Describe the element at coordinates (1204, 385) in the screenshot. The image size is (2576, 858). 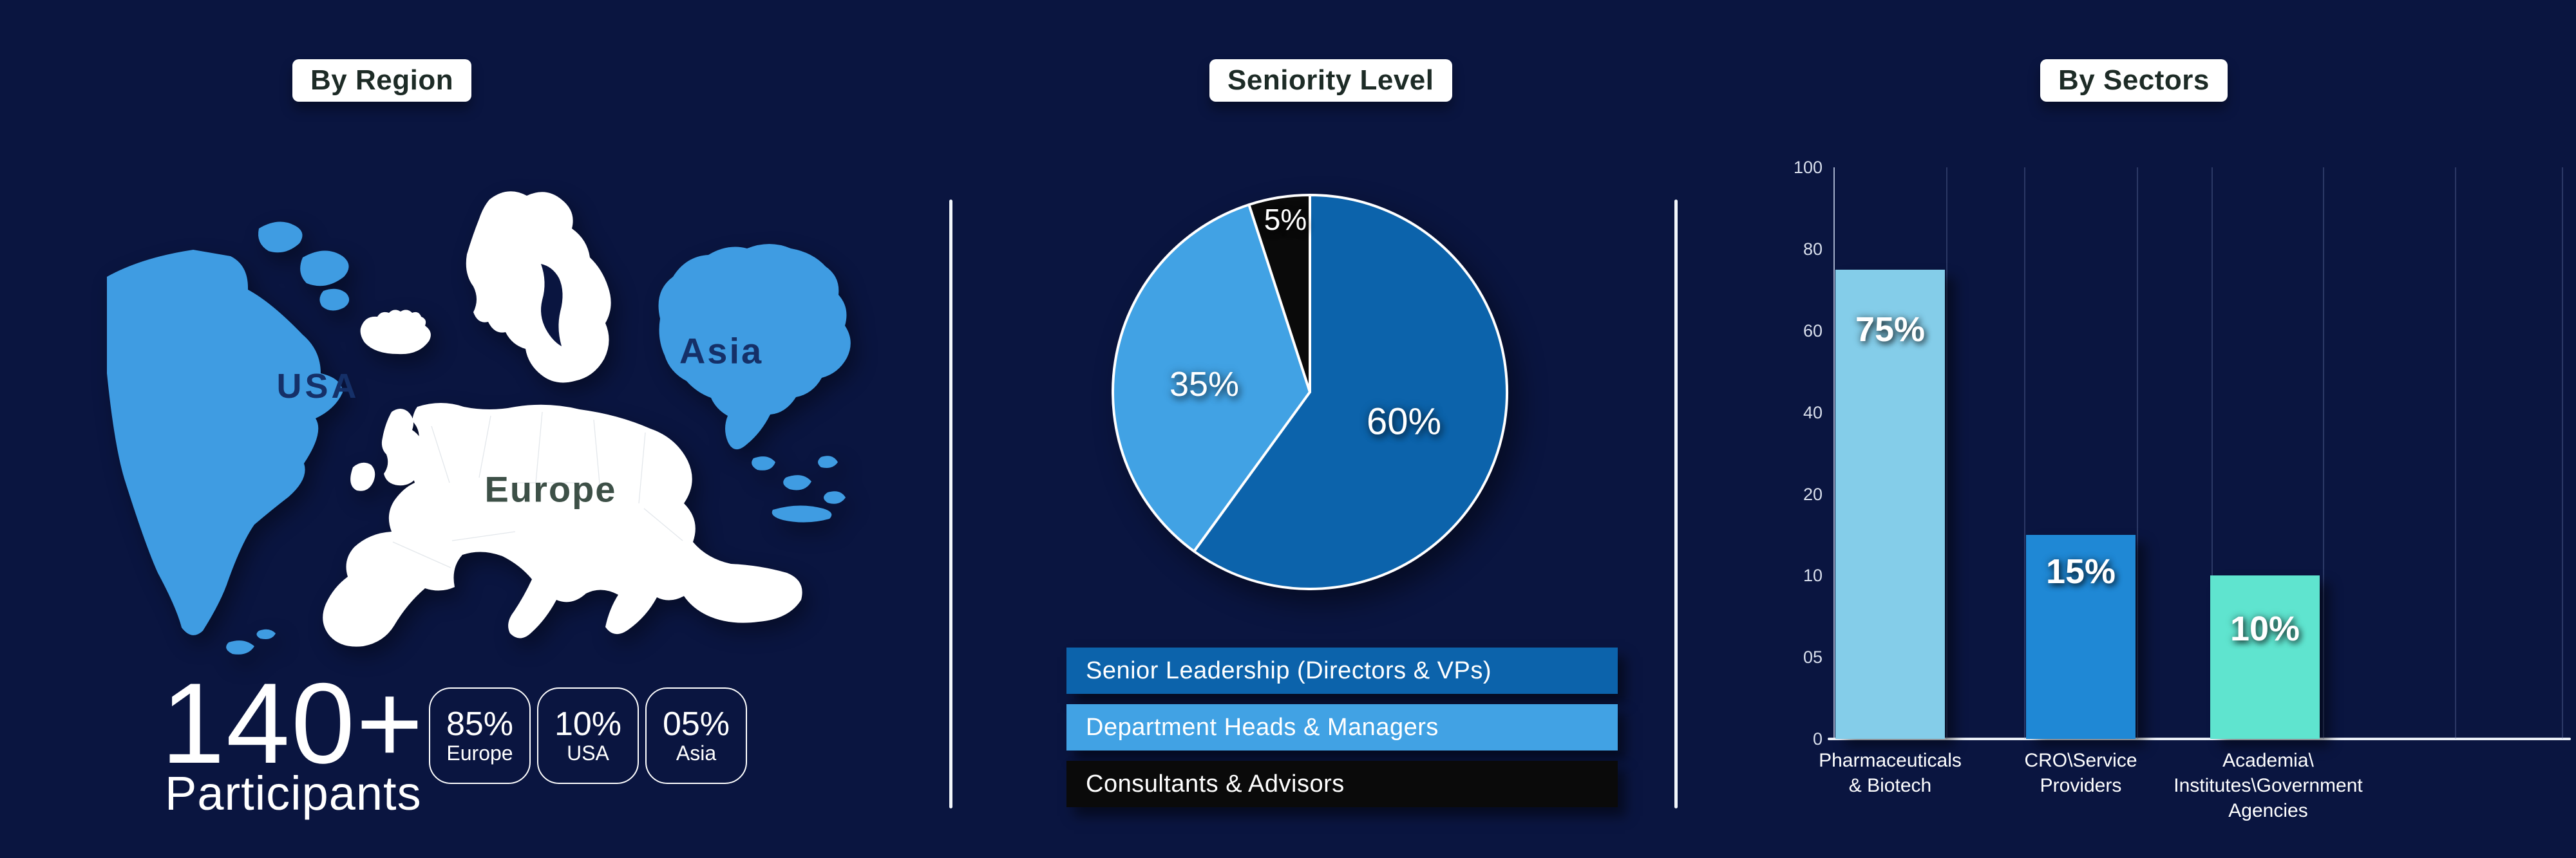
I see `pie-slice-label-department-heads: 35%` at that location.